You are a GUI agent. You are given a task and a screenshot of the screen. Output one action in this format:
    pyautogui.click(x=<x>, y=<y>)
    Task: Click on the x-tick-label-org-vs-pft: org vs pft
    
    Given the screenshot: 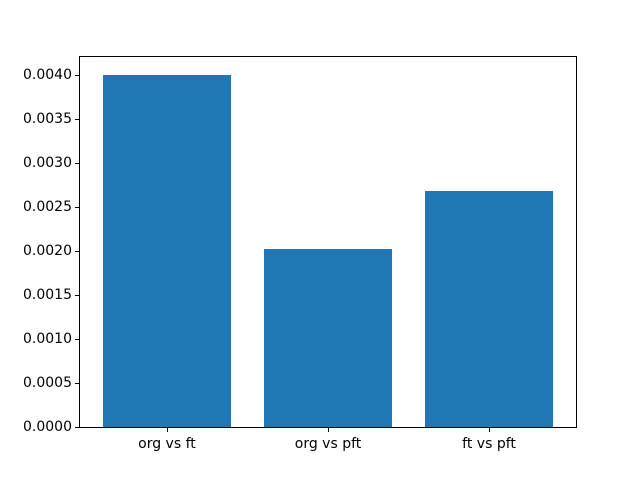 What is the action you would take?
    pyautogui.click(x=328, y=444)
    